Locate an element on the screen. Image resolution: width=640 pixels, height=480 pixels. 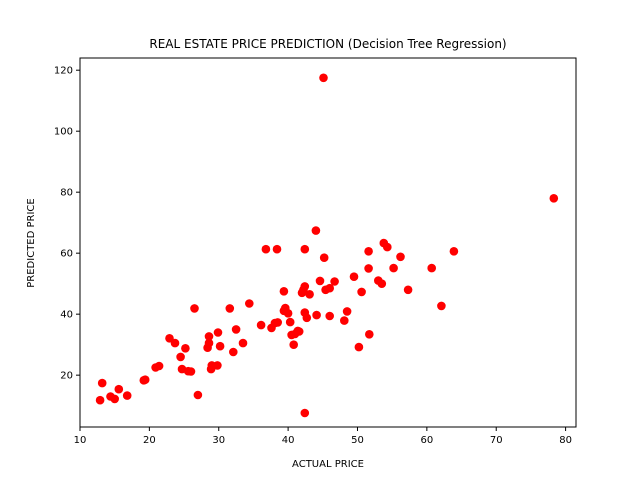
y-tick-label: 120 is located at coordinates (63, 71).